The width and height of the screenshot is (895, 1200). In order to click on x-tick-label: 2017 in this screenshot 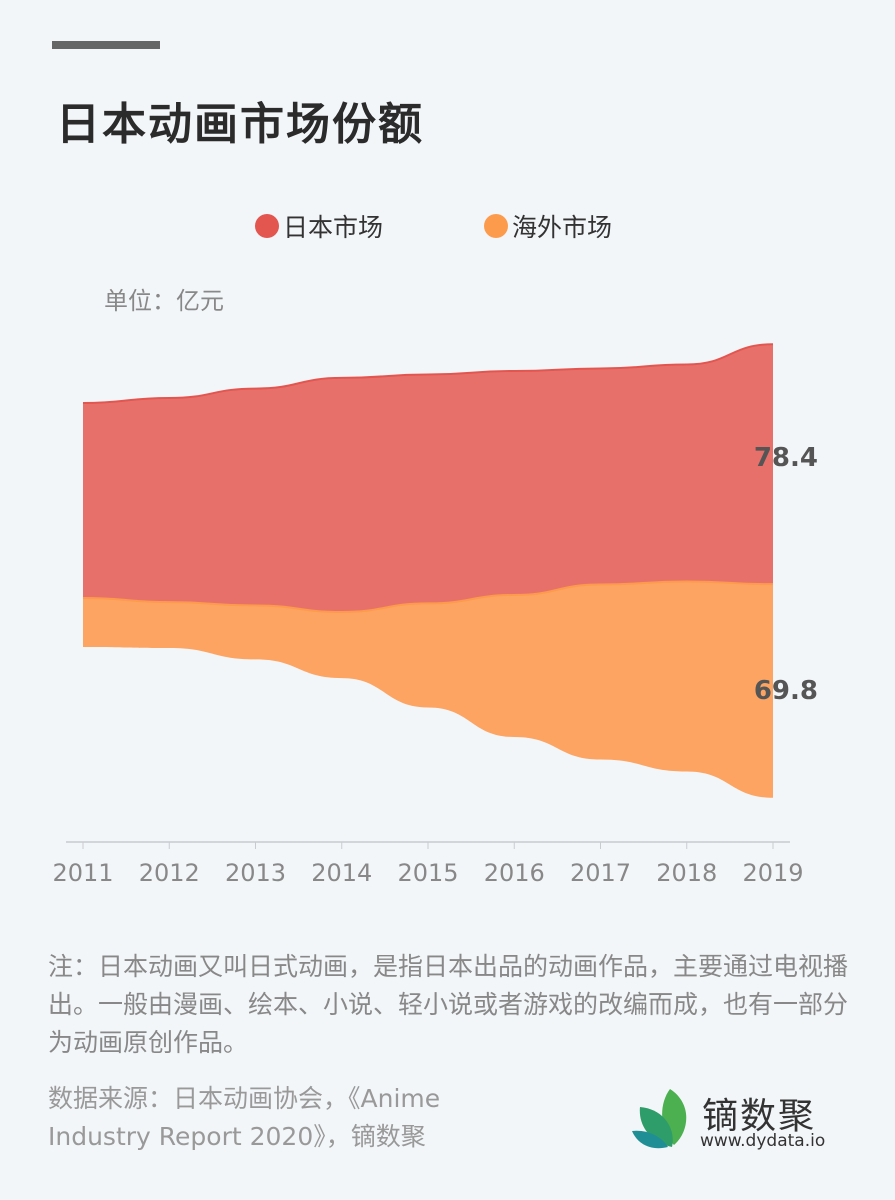, I will do `click(600, 873)`.